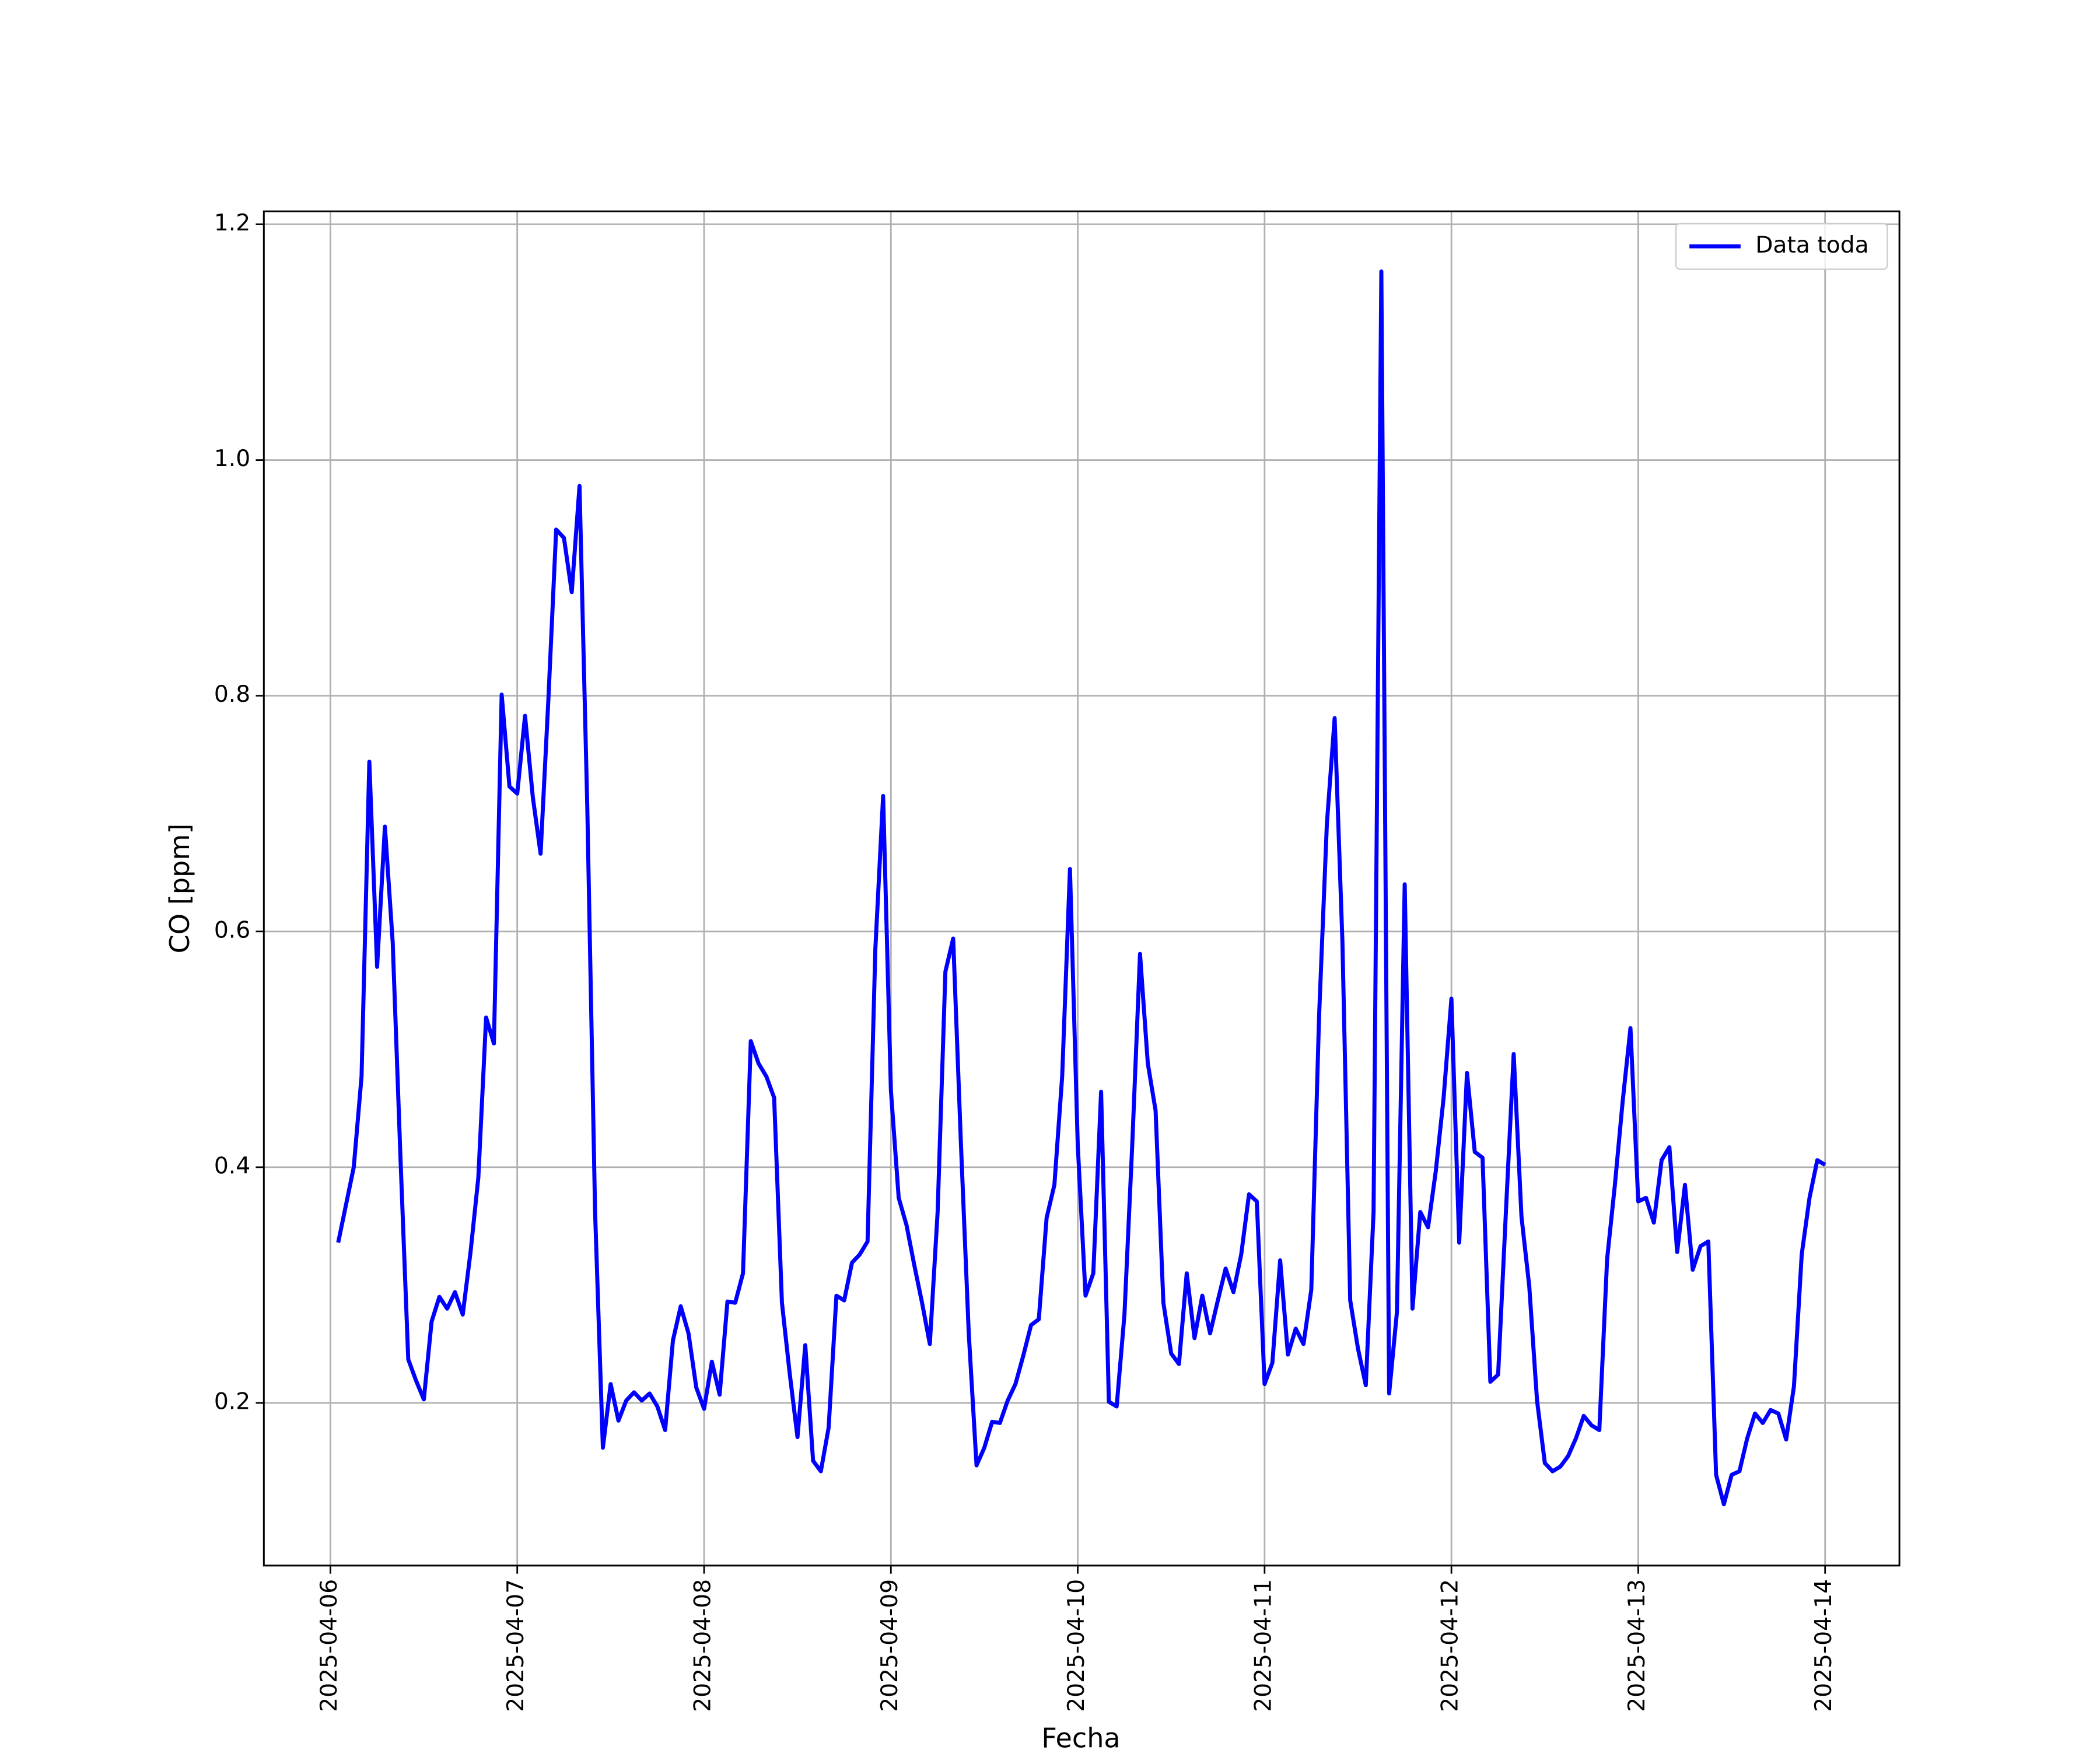 The image size is (2100, 1750). Describe the element at coordinates (1080, 1736) in the screenshot. I see `x-axis-label: Fecha` at that location.